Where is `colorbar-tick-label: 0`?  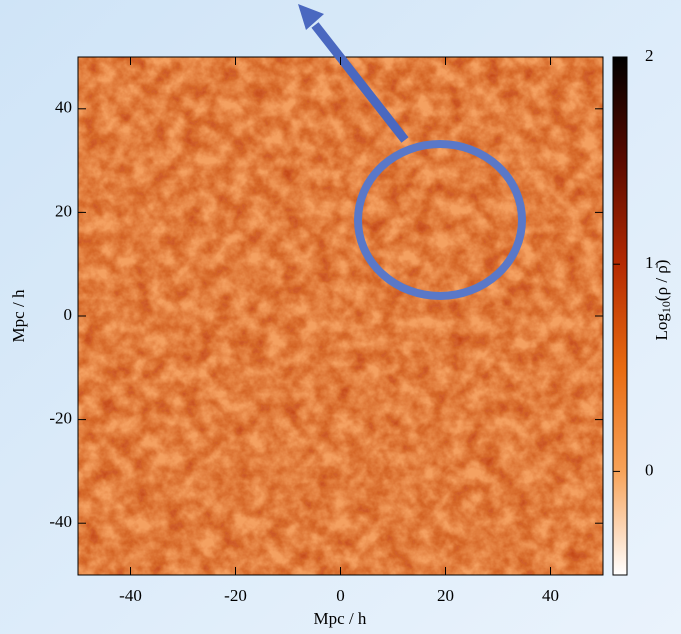 colorbar-tick-label: 0 is located at coordinates (649, 469).